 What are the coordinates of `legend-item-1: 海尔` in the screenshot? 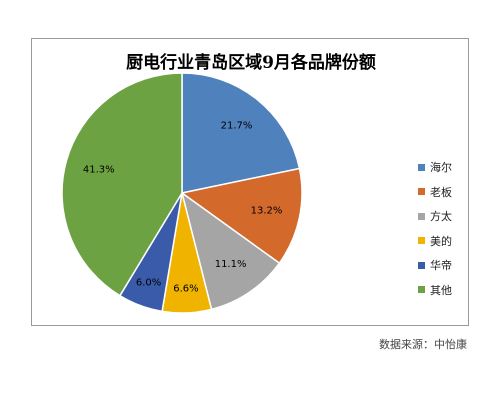 It's located at (435, 167).